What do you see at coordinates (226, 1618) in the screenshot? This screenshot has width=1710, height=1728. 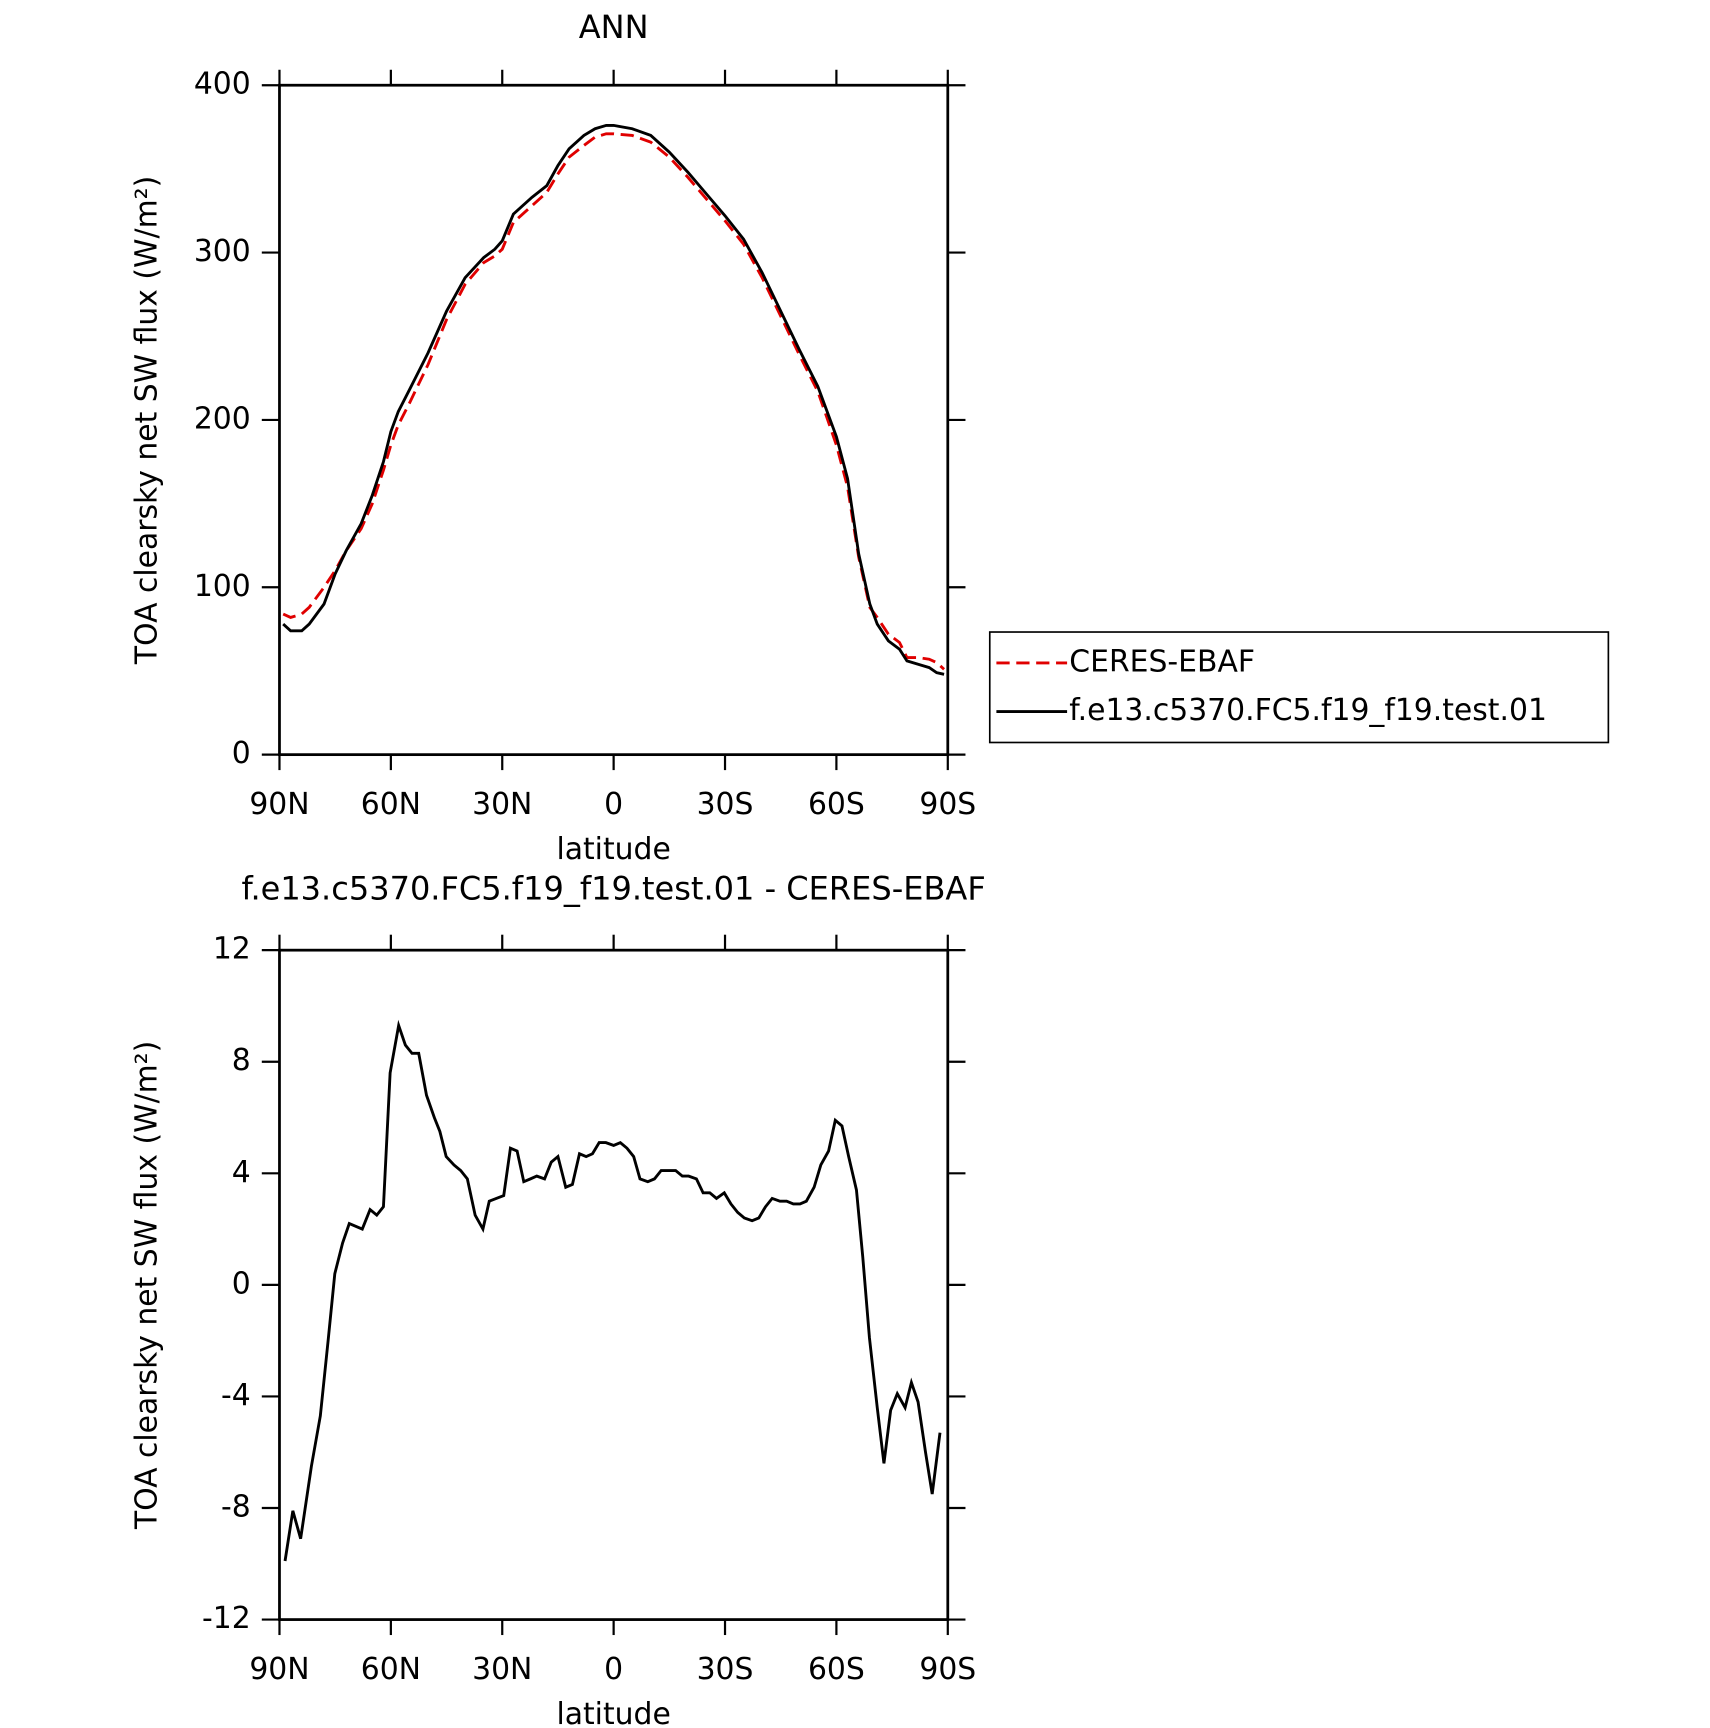 I see `y-tick-label: -12` at bounding box center [226, 1618].